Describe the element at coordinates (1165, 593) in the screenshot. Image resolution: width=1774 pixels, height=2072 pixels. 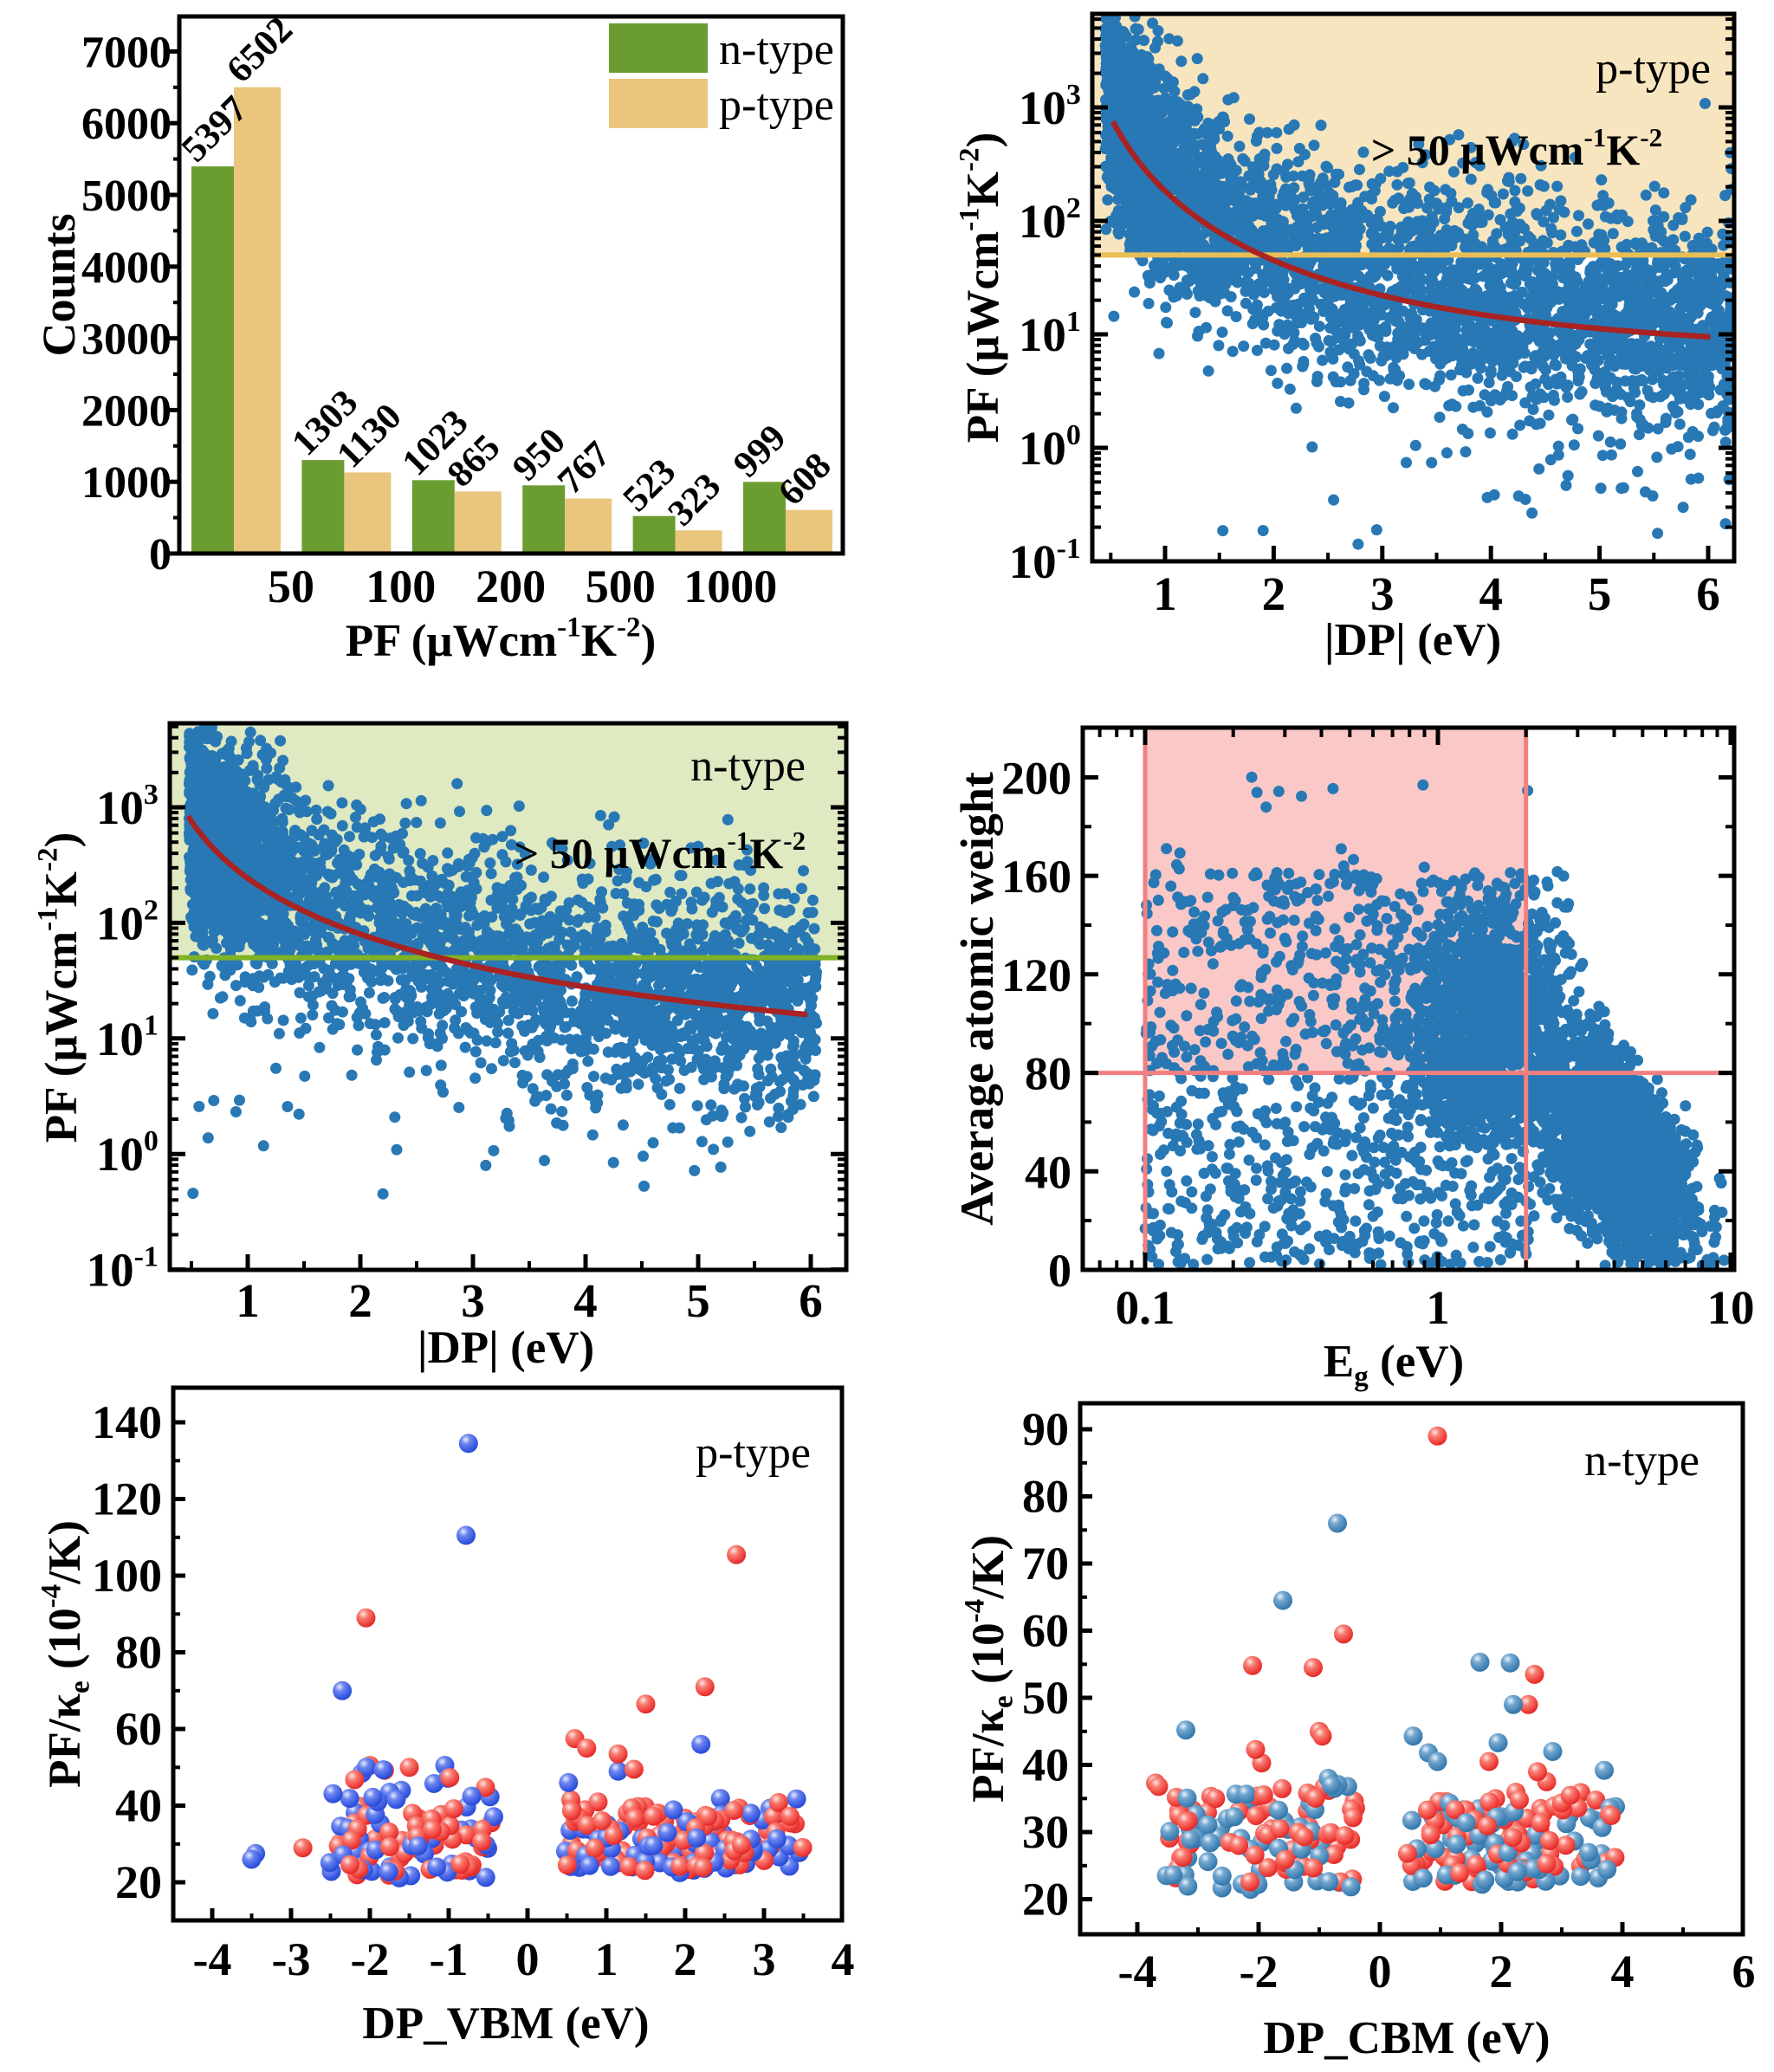
I see `svg-text: 1` at that location.